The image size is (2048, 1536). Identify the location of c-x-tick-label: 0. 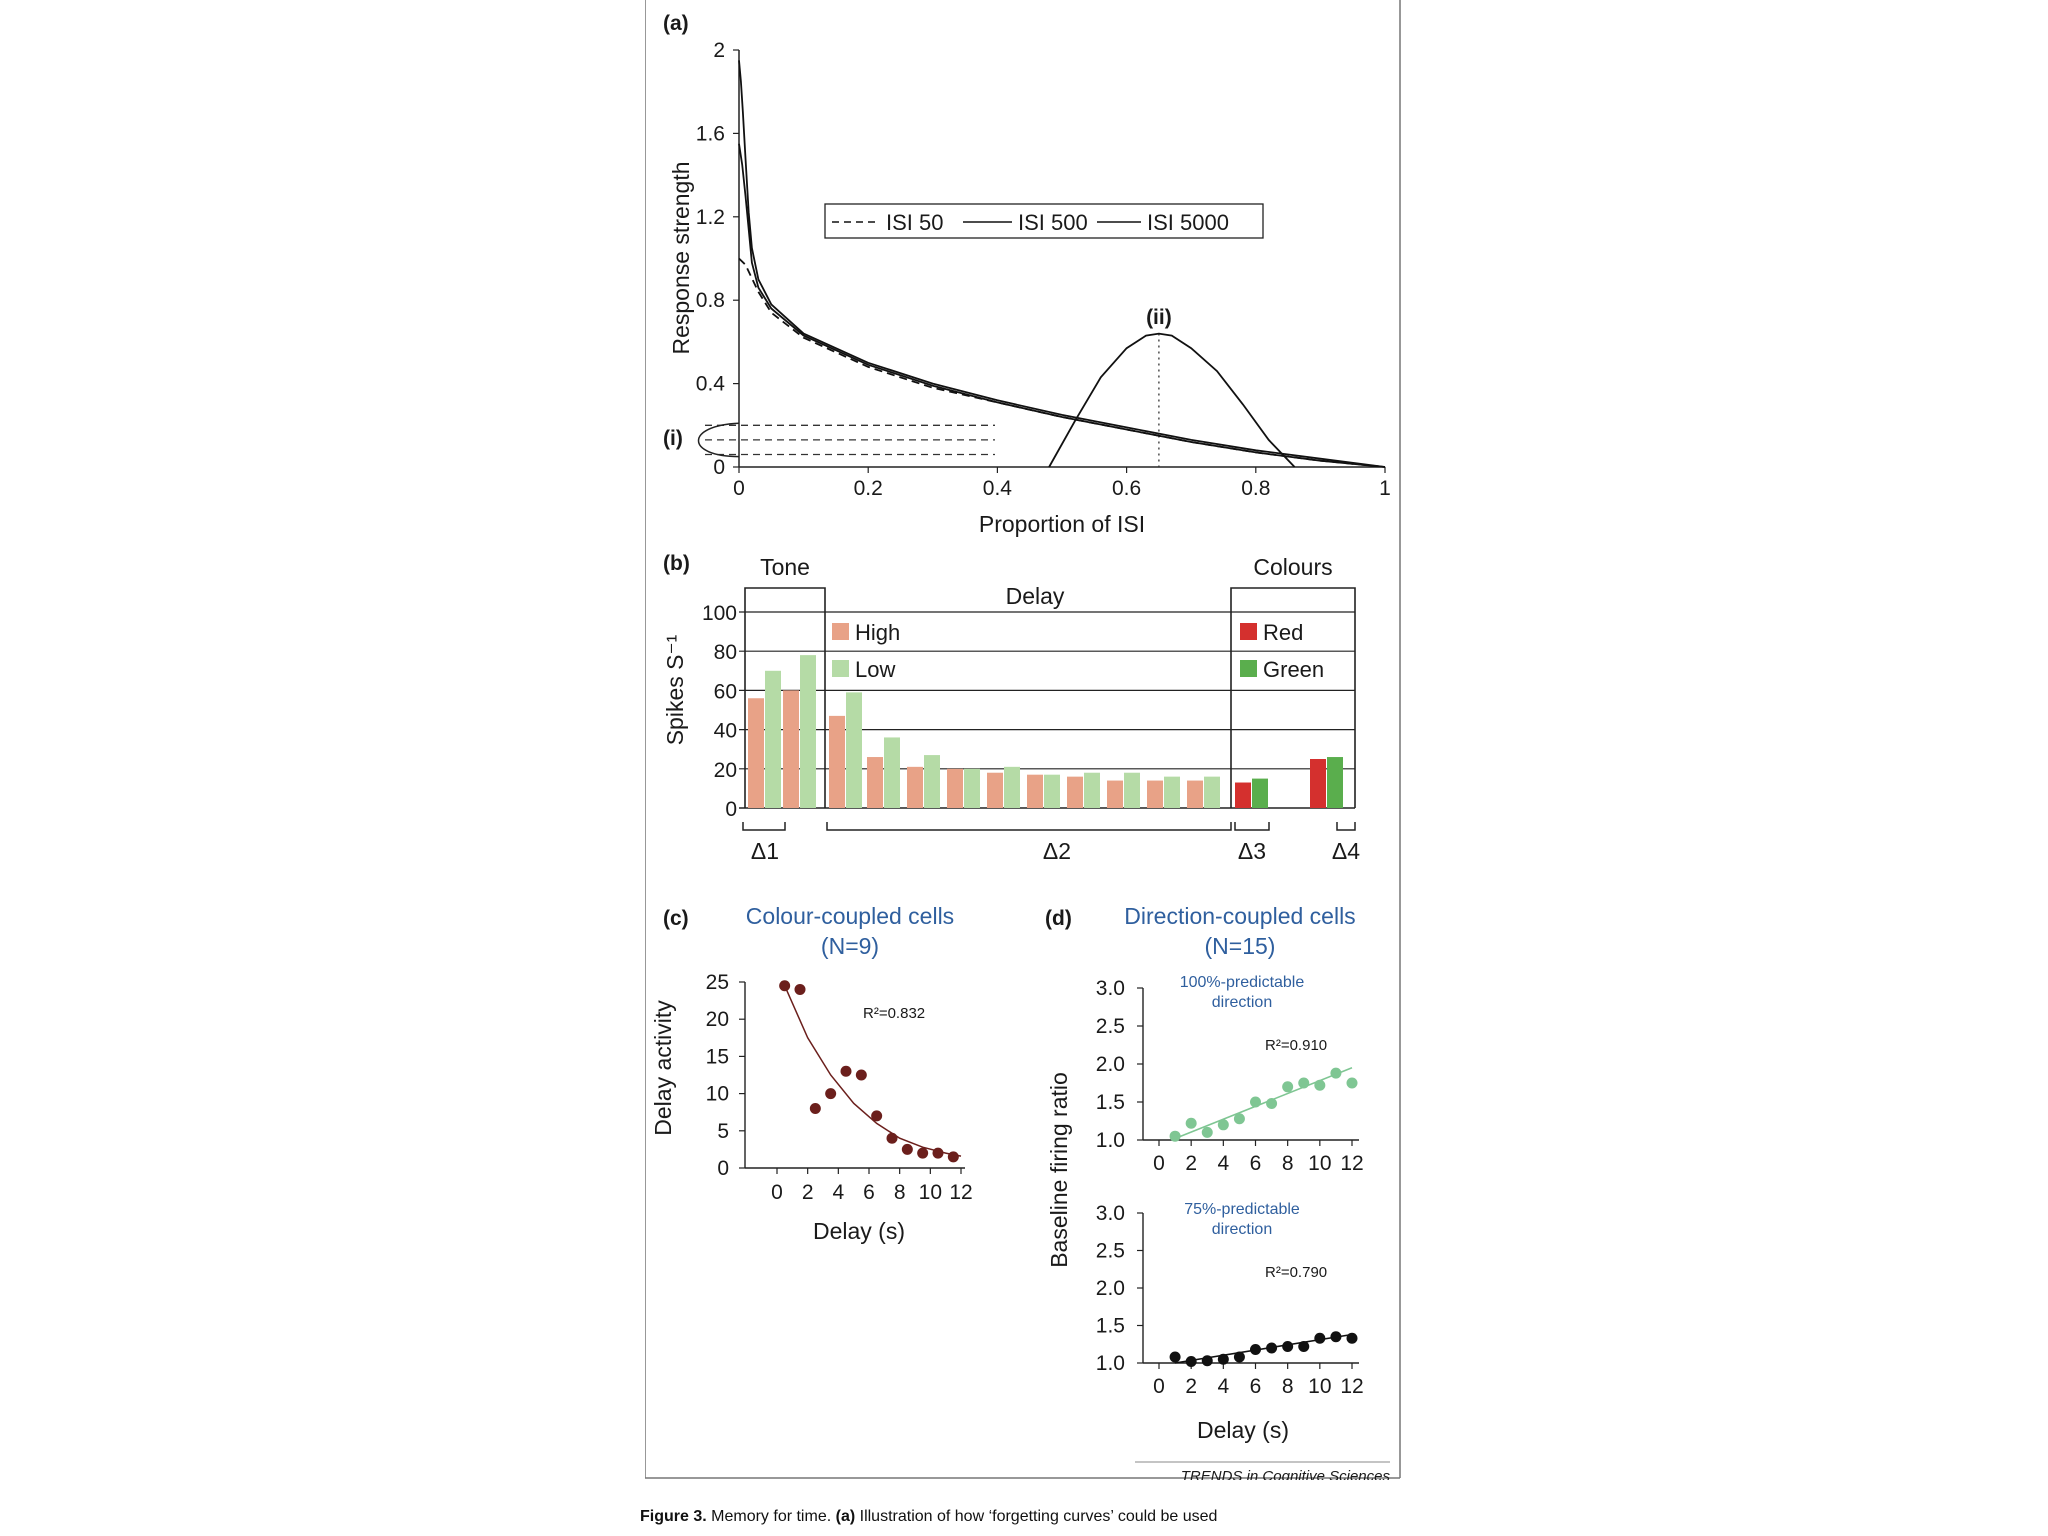
(777, 1192).